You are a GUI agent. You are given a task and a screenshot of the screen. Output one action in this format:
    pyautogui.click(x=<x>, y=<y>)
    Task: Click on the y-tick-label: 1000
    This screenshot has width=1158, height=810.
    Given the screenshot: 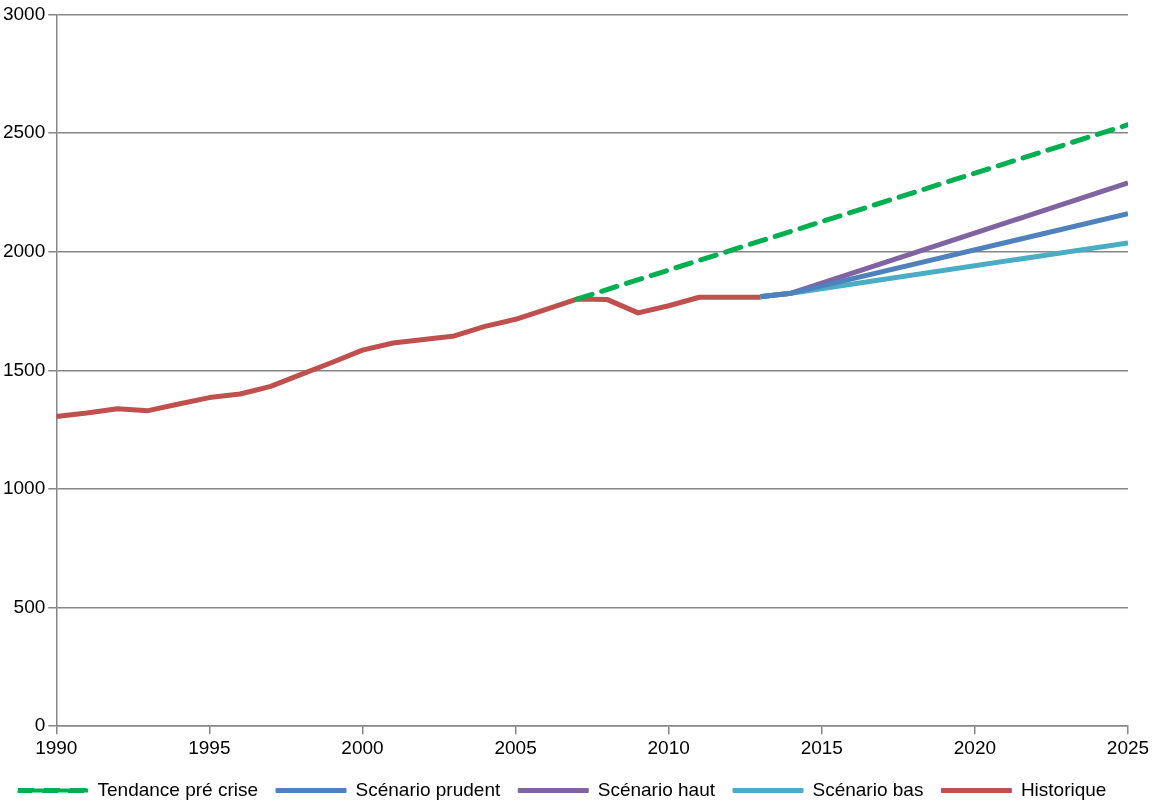 What is the action you would take?
    pyautogui.click(x=24, y=488)
    